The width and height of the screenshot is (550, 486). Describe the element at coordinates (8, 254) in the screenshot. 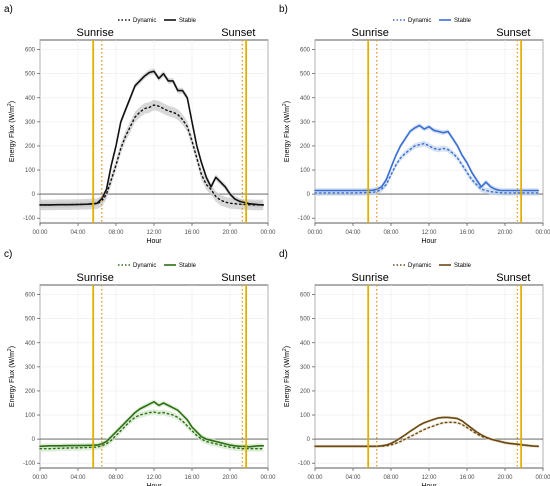

I see `panel-label: c)` at that location.